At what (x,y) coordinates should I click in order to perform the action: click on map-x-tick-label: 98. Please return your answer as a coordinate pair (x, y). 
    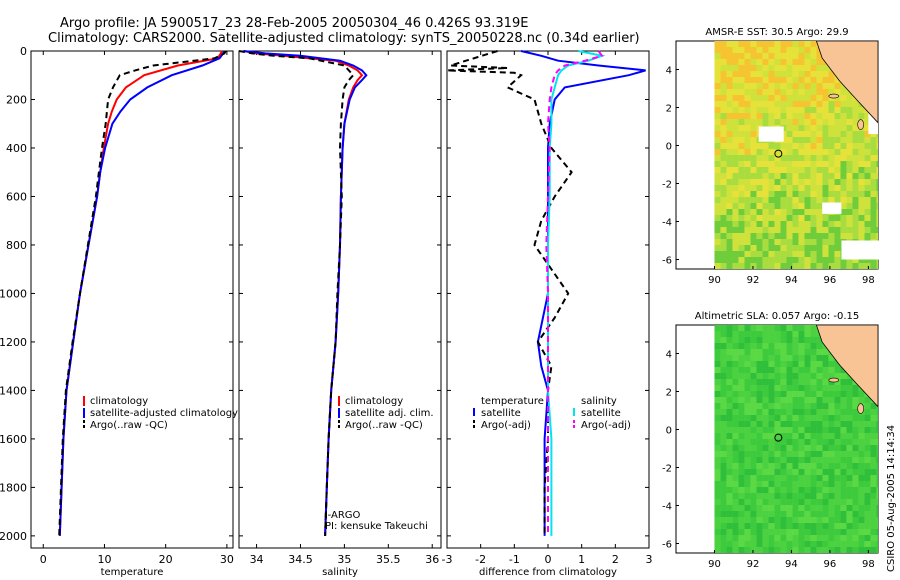
    Looking at the image, I should click on (868, 564).